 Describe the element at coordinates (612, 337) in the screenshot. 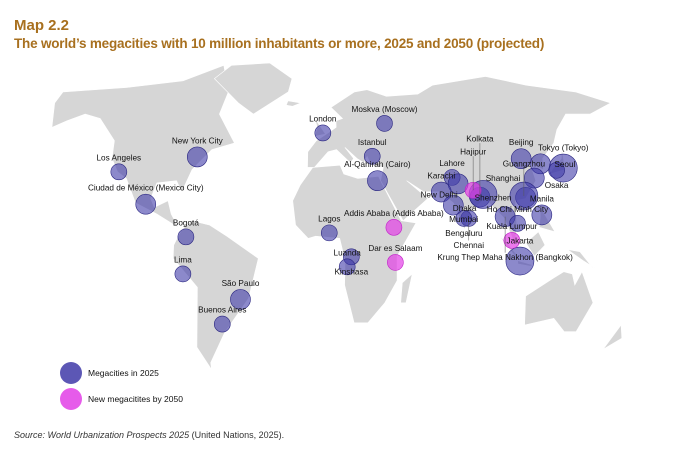

I see `land-new-zealand` at that location.